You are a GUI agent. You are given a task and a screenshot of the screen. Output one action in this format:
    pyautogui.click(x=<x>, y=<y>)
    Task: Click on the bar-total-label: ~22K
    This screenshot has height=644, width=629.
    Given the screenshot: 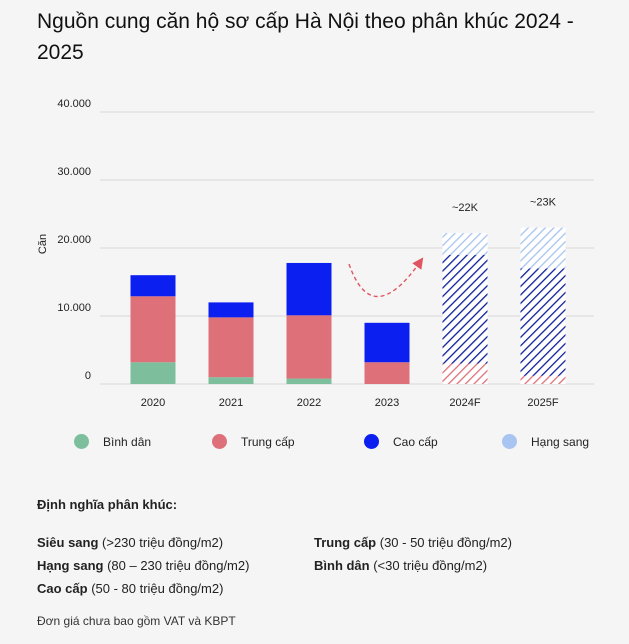 What is the action you would take?
    pyautogui.click(x=465, y=208)
    